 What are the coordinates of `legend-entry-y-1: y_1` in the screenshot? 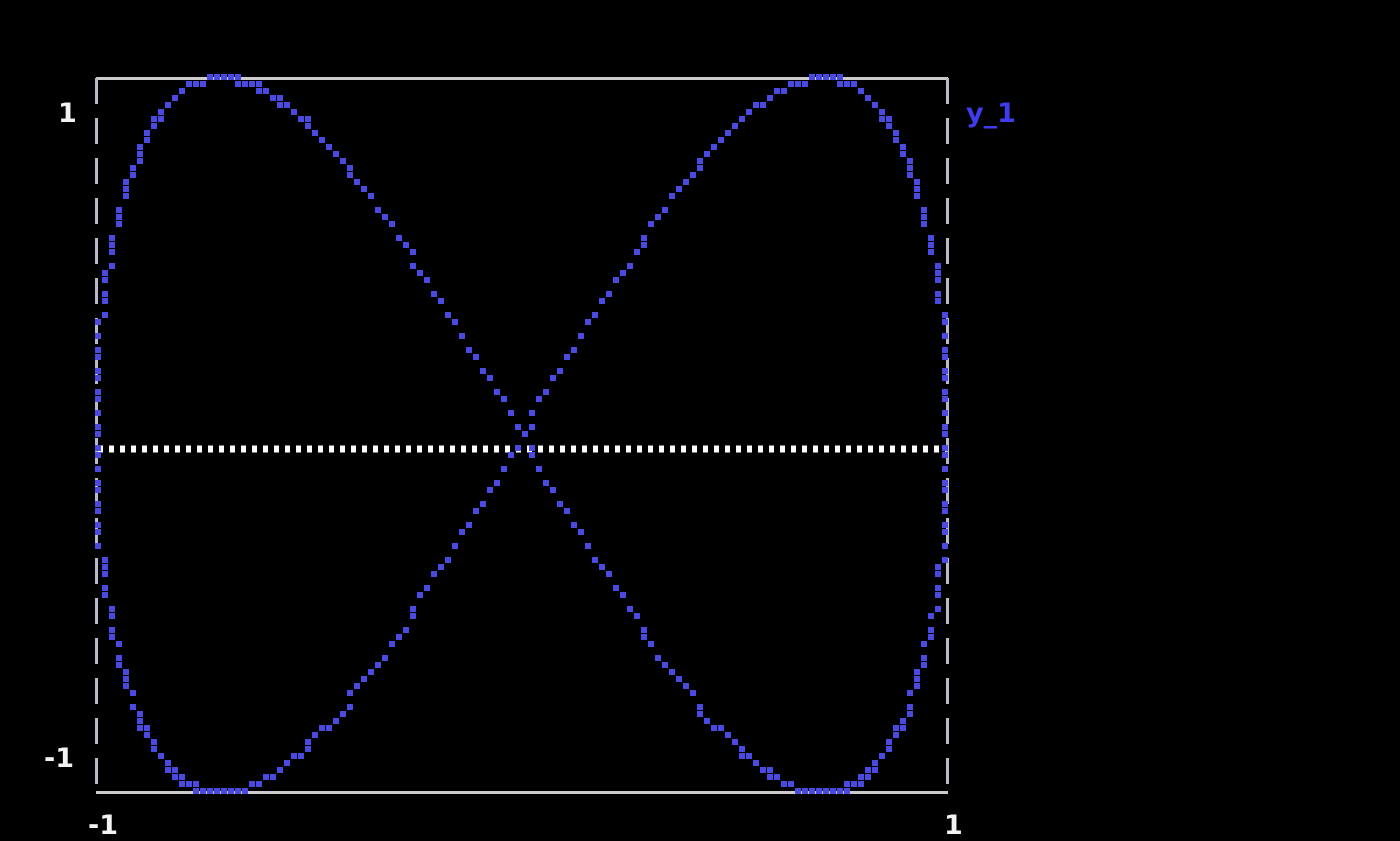 It's located at (991, 113).